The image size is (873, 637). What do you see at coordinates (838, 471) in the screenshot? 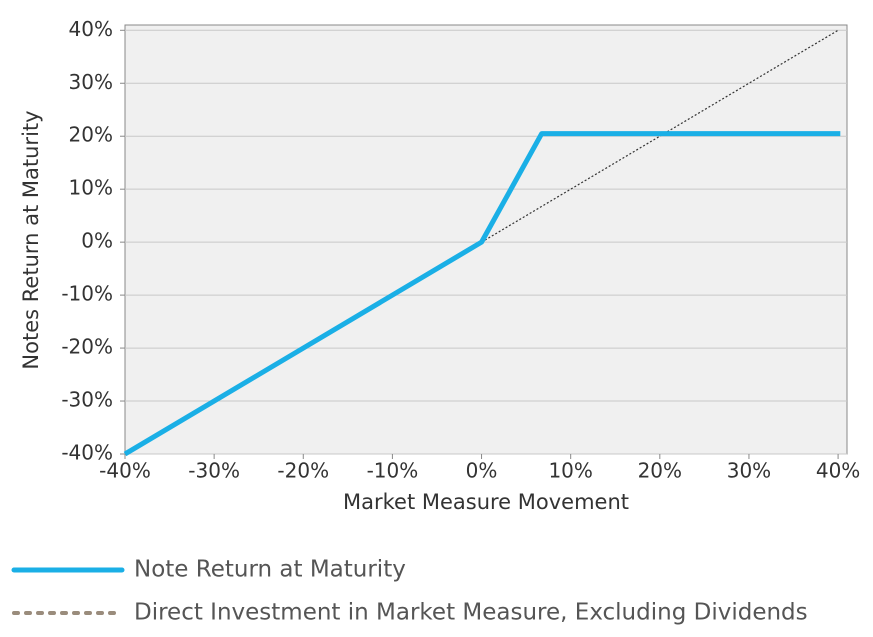
I see `x-tick-label: 40%` at bounding box center [838, 471].